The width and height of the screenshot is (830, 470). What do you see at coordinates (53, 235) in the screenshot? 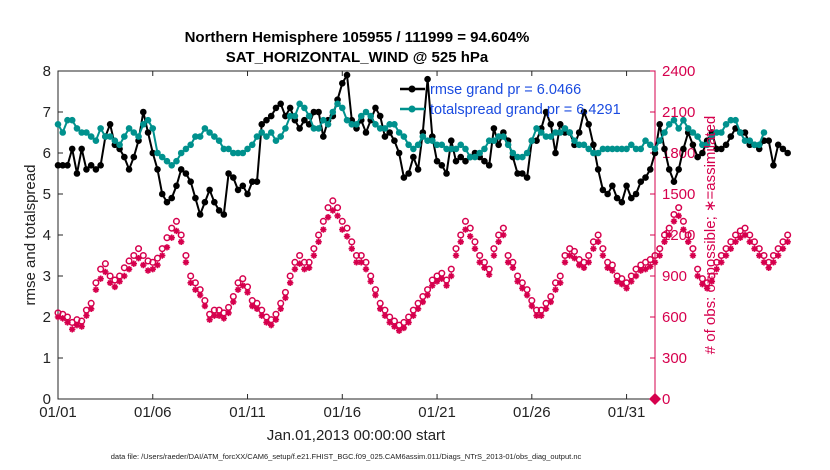
I see `y-axis-left: 0 1 2 3 4 5 6 7 8` at bounding box center [53, 235].